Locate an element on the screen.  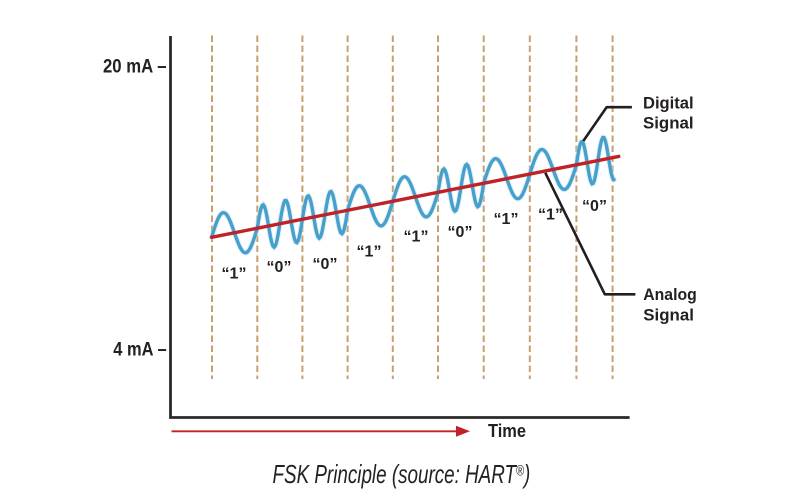
svg-text: 20 mA – is located at coordinates (135, 67).